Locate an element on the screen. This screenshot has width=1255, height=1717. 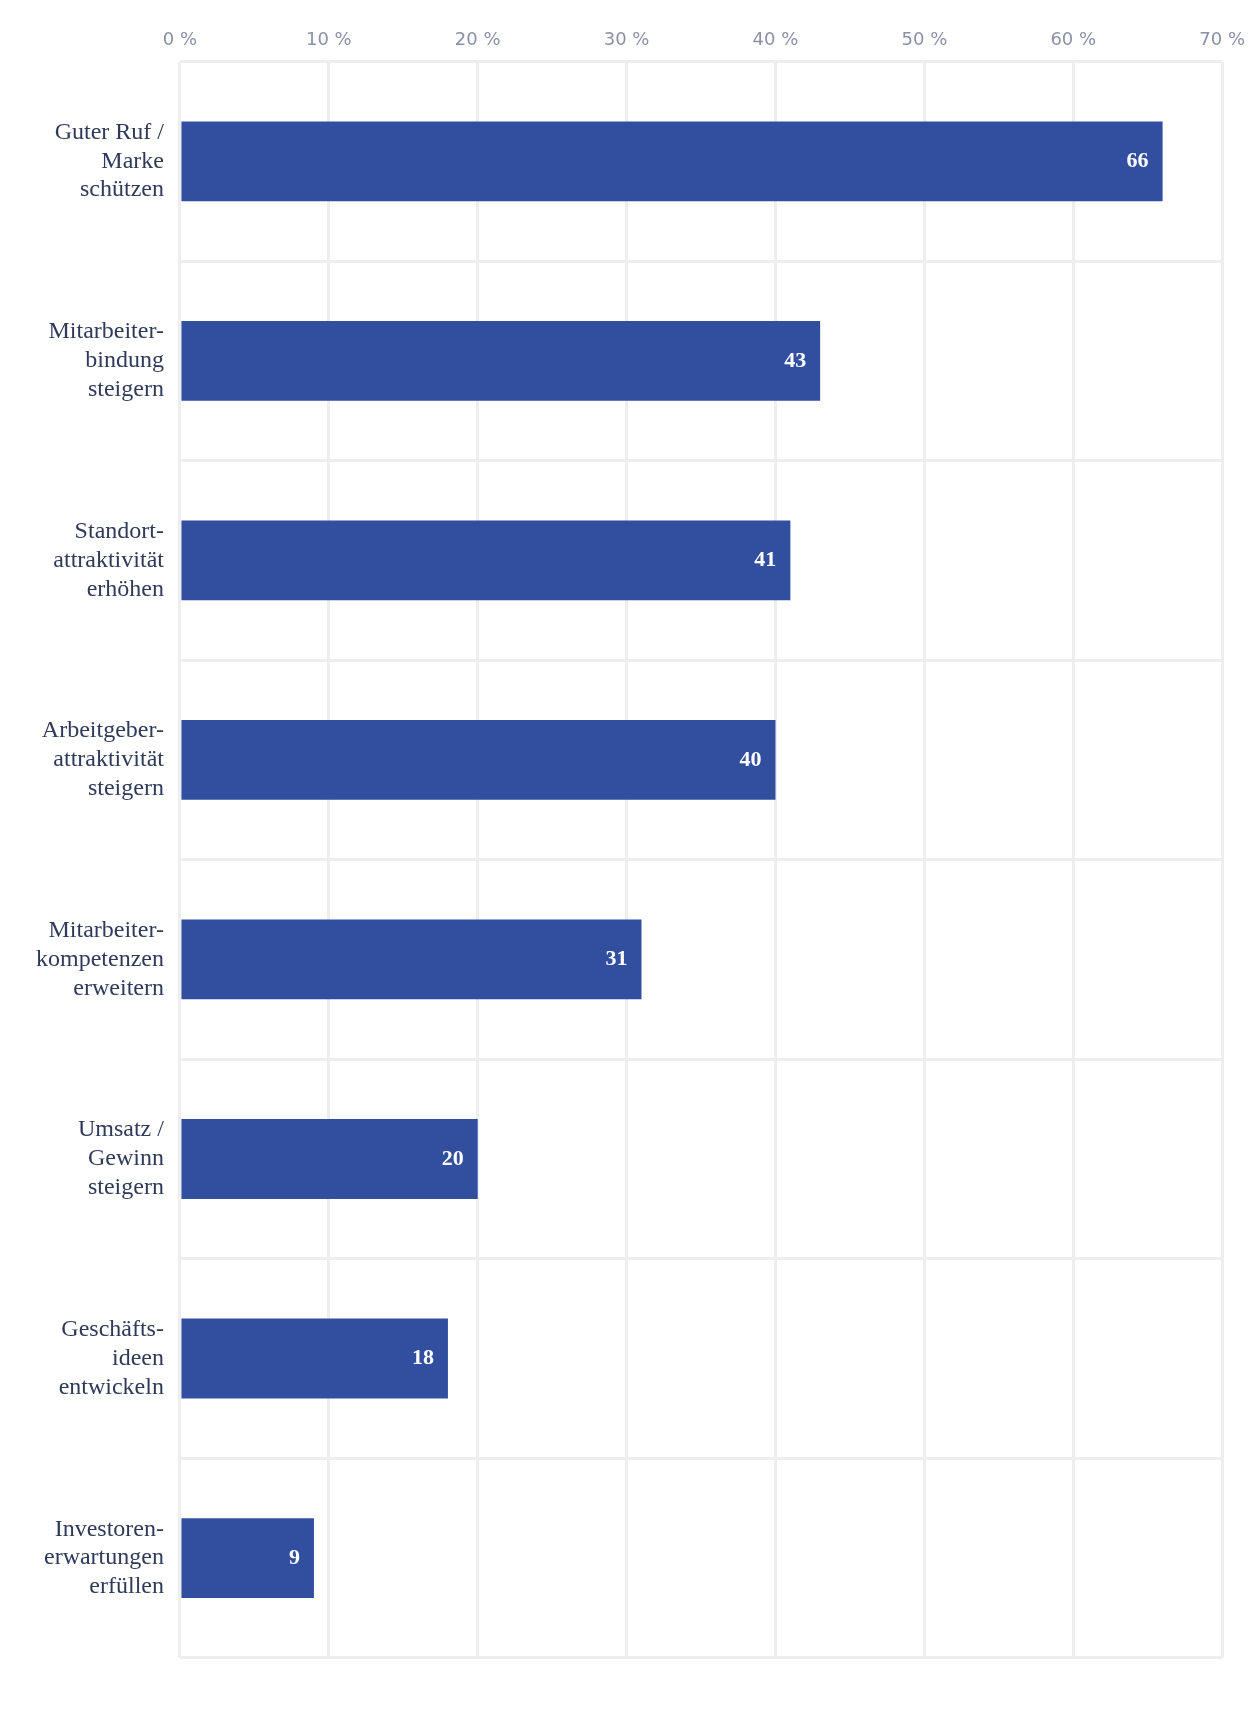
data-label: 31 is located at coordinates (616, 958).